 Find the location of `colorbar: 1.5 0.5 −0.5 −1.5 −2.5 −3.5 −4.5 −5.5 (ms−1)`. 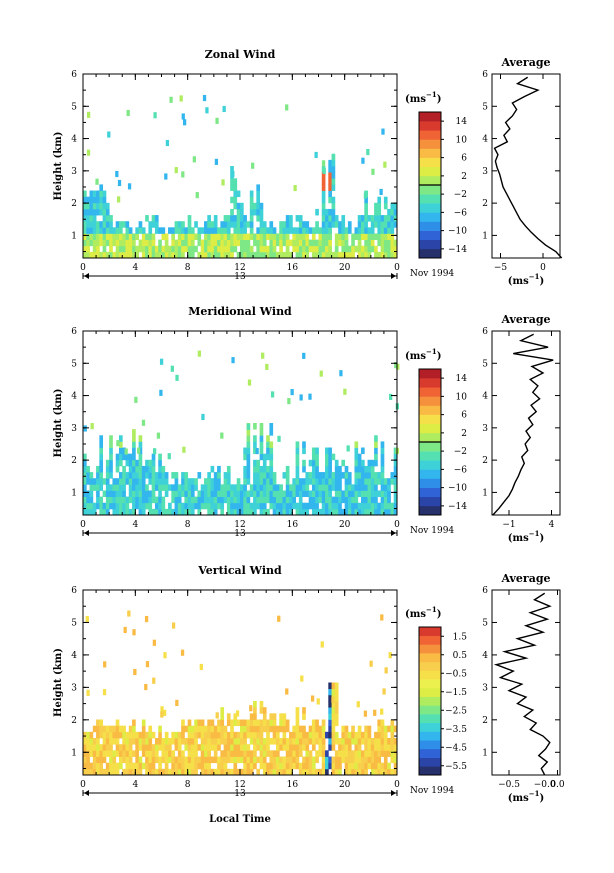

colorbar: 1.5 0.5 −0.5 −1.5 −2.5 −3.5 −4.5 −5.5 (ms−1) is located at coordinates (436, 690).